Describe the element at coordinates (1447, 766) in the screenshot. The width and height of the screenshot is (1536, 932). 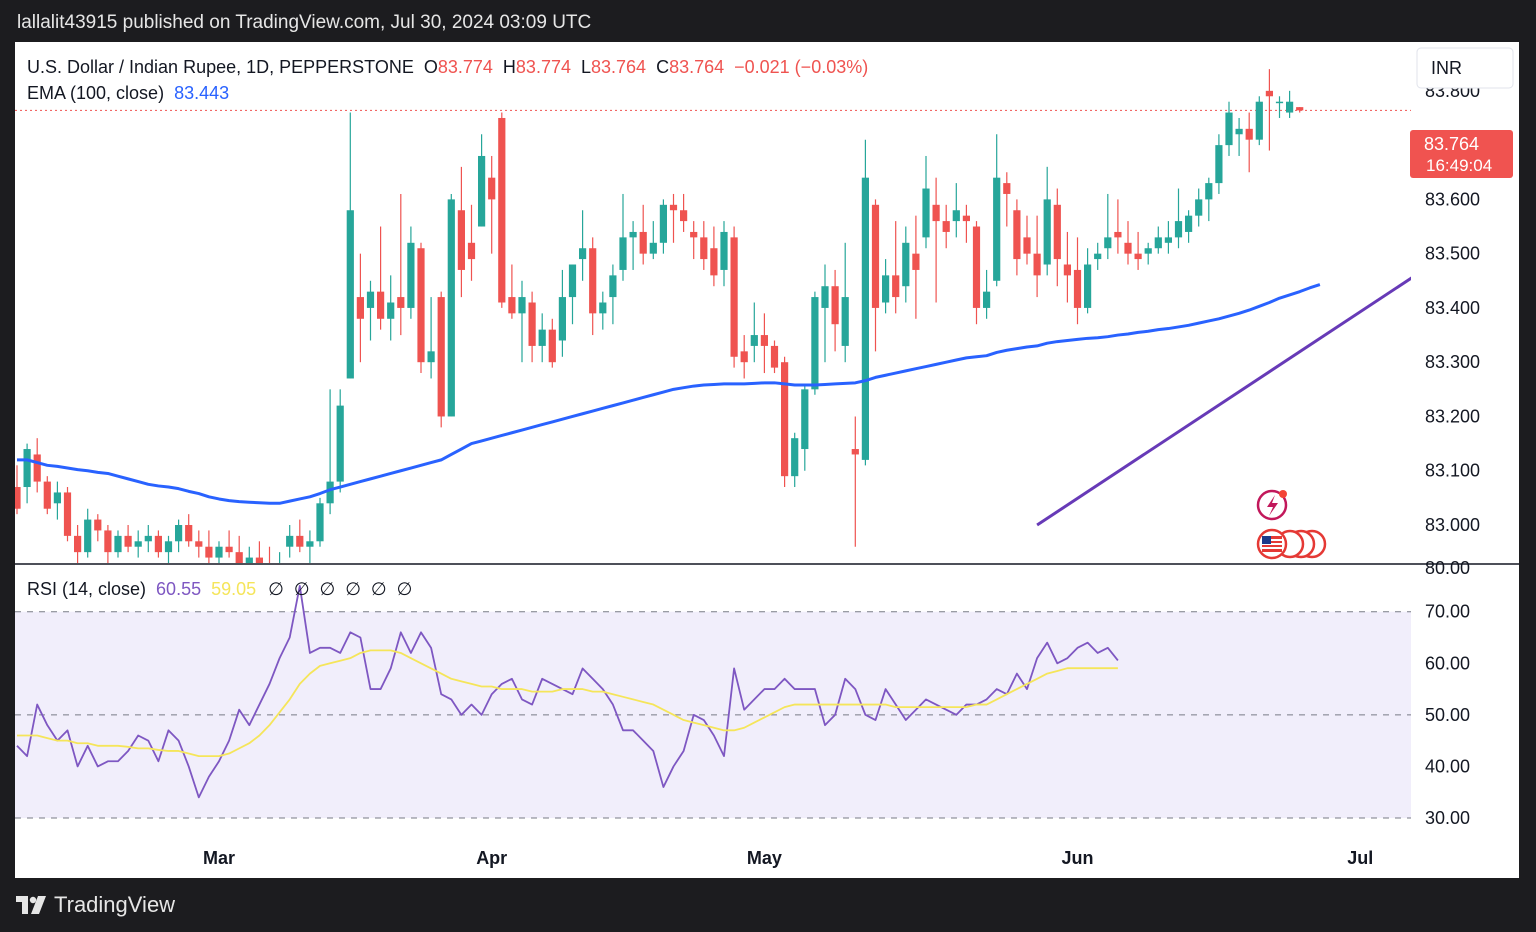
I see `rsi-axis-label: 40.00` at that location.